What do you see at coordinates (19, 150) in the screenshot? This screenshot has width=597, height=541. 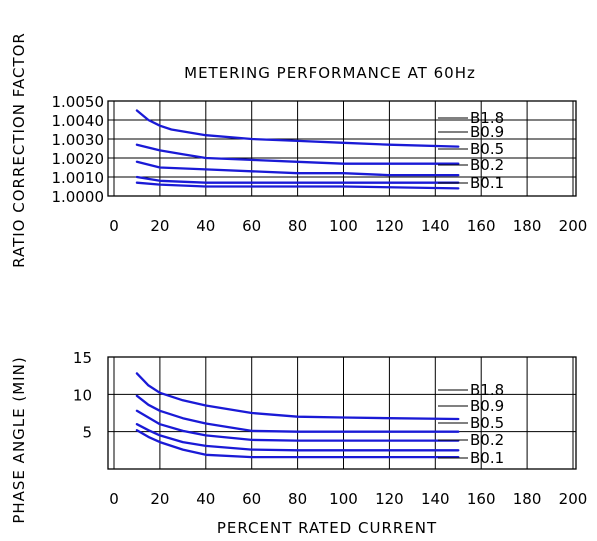 I see `upper-y-axis-label: RATIO CORRECTION FACTOR` at bounding box center [19, 150].